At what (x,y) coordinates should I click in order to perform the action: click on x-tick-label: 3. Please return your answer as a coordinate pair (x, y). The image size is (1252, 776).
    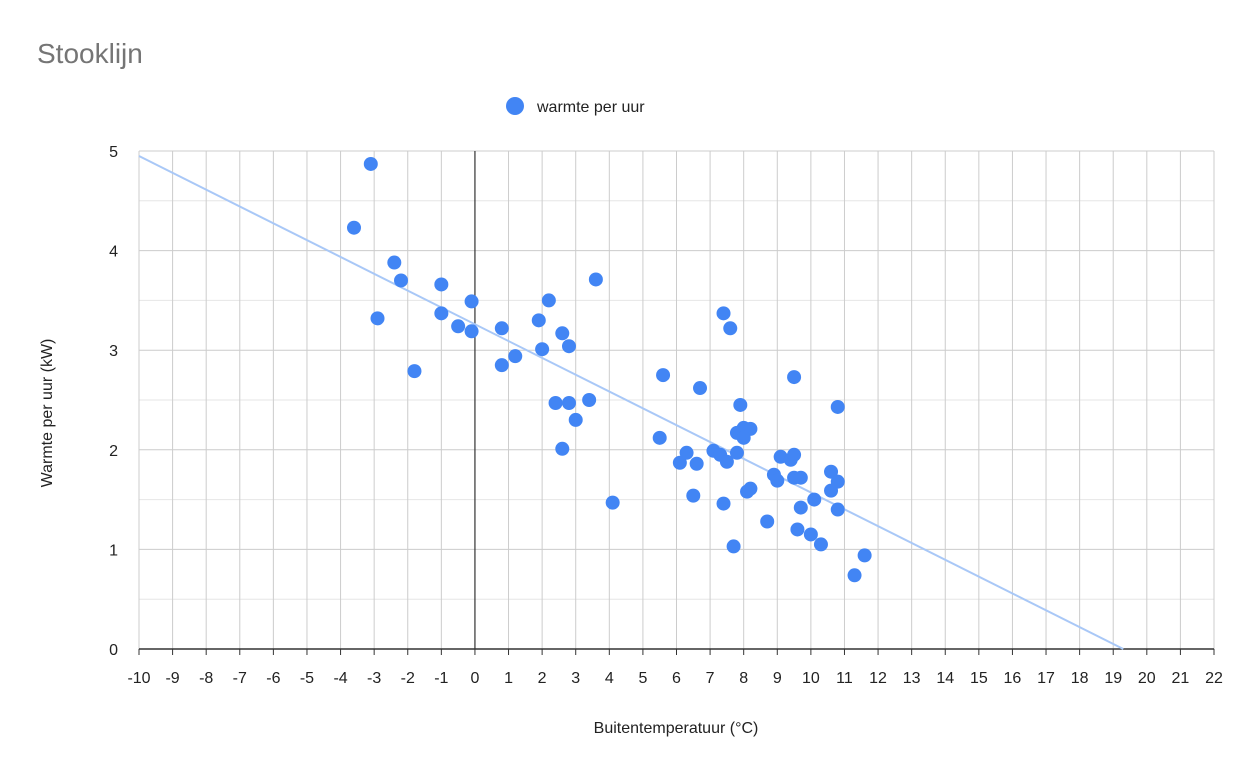
    Looking at the image, I should click on (575, 678).